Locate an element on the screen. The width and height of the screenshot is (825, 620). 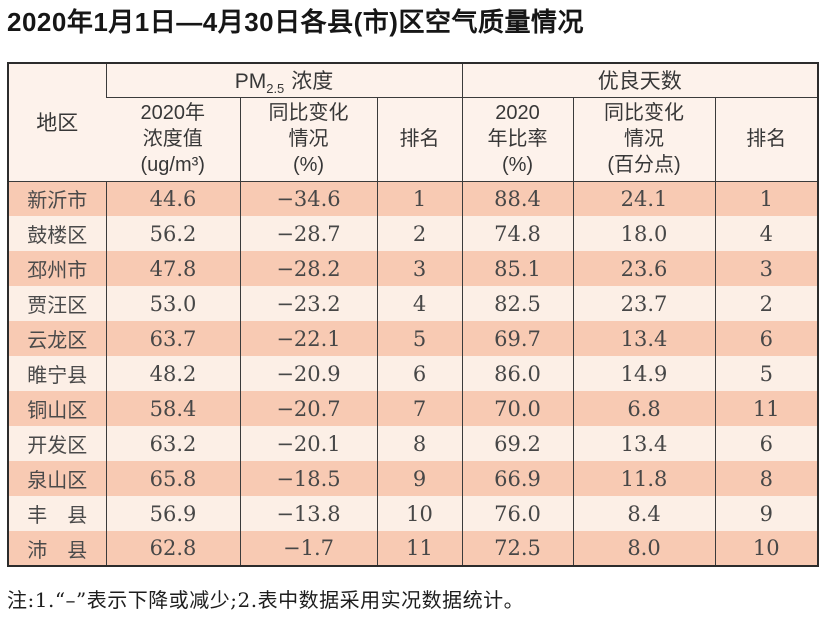
pm-yoy-cell: −18.5 is located at coordinates (308, 478).